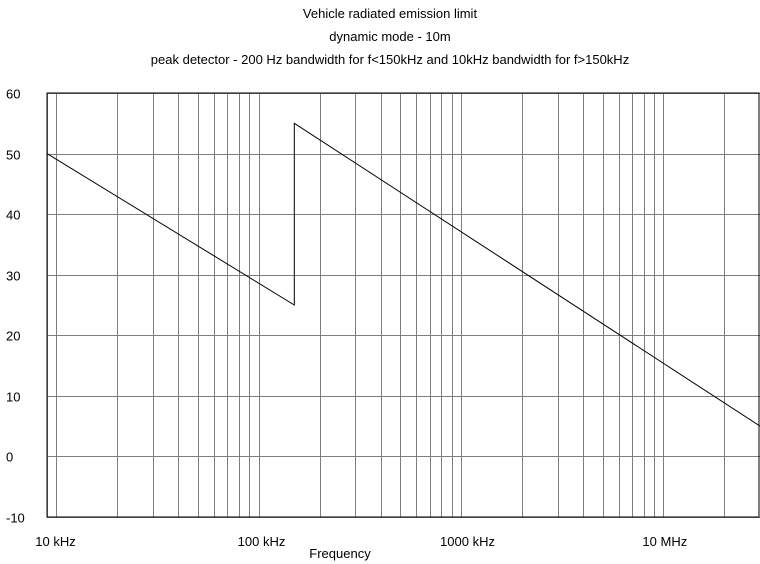 The width and height of the screenshot is (760, 564). What do you see at coordinates (13, 336) in the screenshot?
I see `y-tick-label: 20` at bounding box center [13, 336].